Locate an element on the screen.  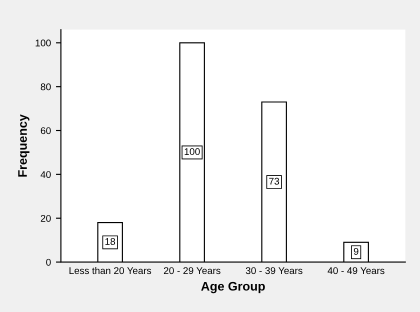
data-label: 100 is located at coordinates (192, 152).